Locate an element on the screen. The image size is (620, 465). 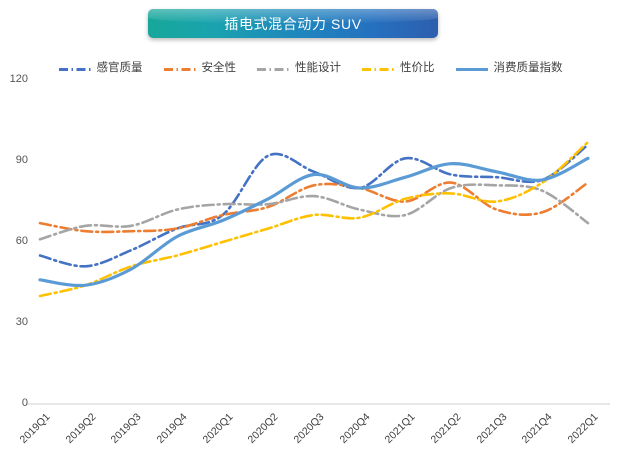
legend-label: 性价比 is located at coordinates (417, 68).